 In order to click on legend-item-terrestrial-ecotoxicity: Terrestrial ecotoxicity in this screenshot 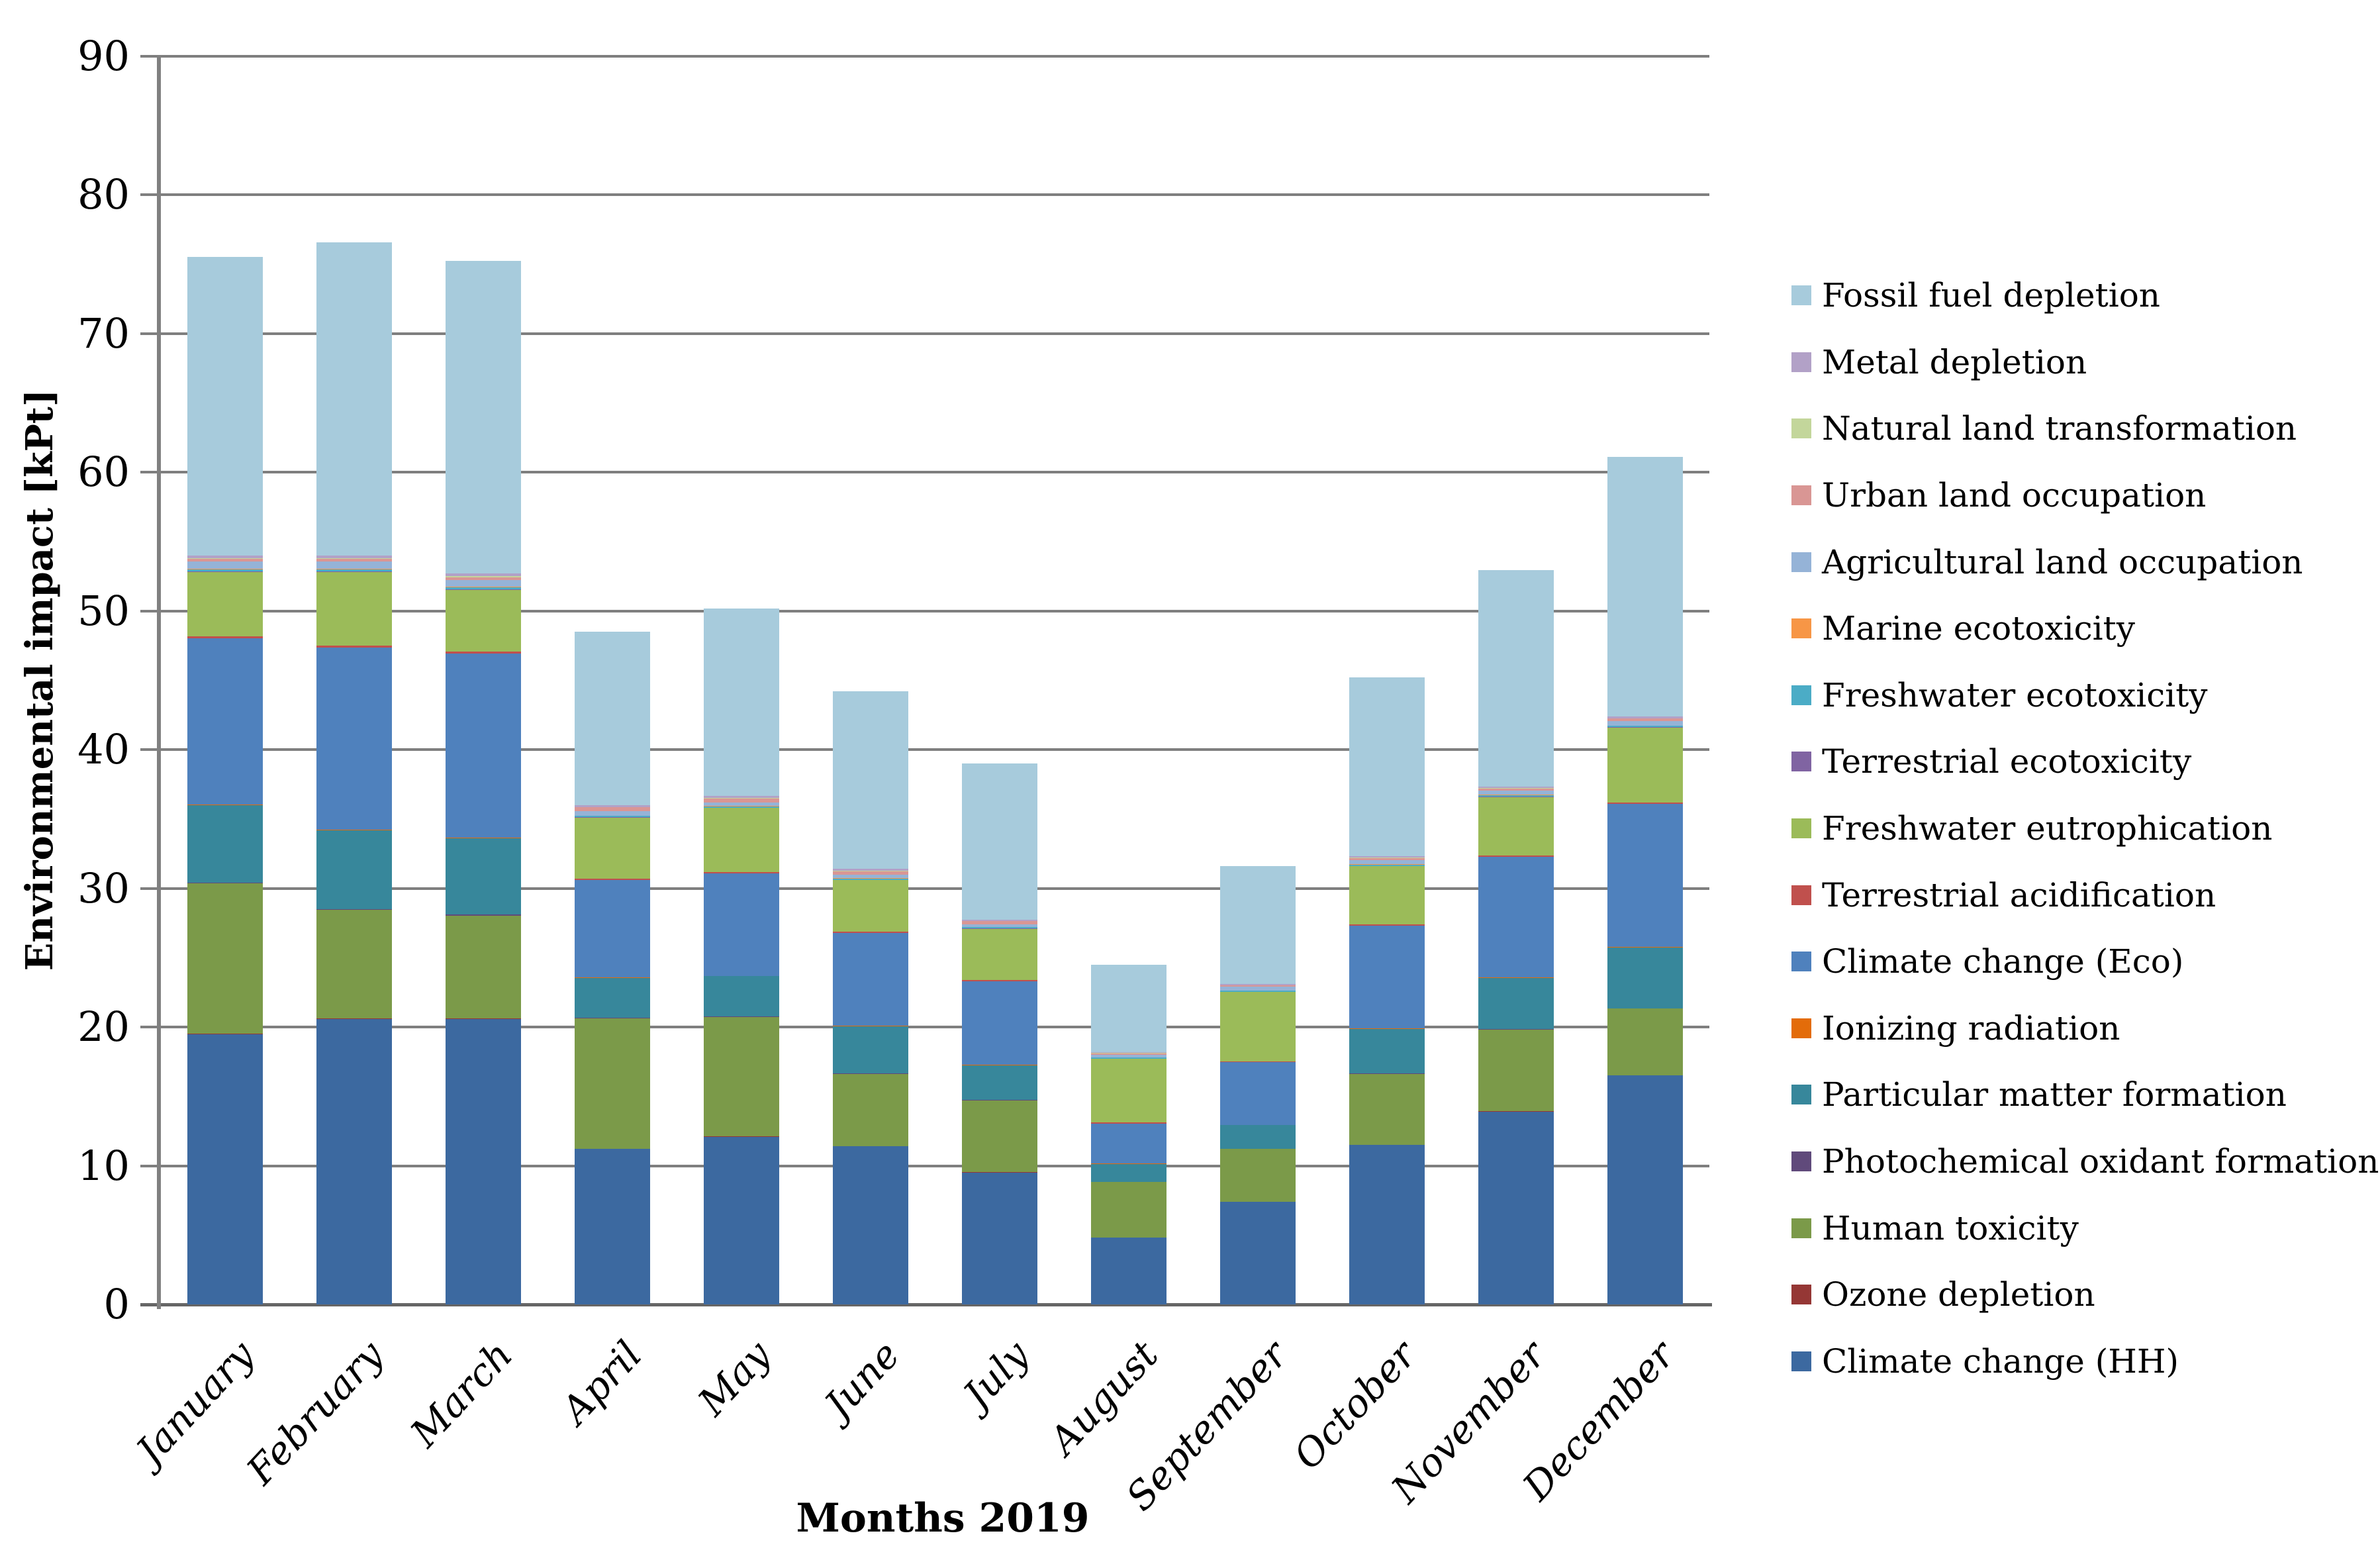, I will do `click(2085, 761)`.